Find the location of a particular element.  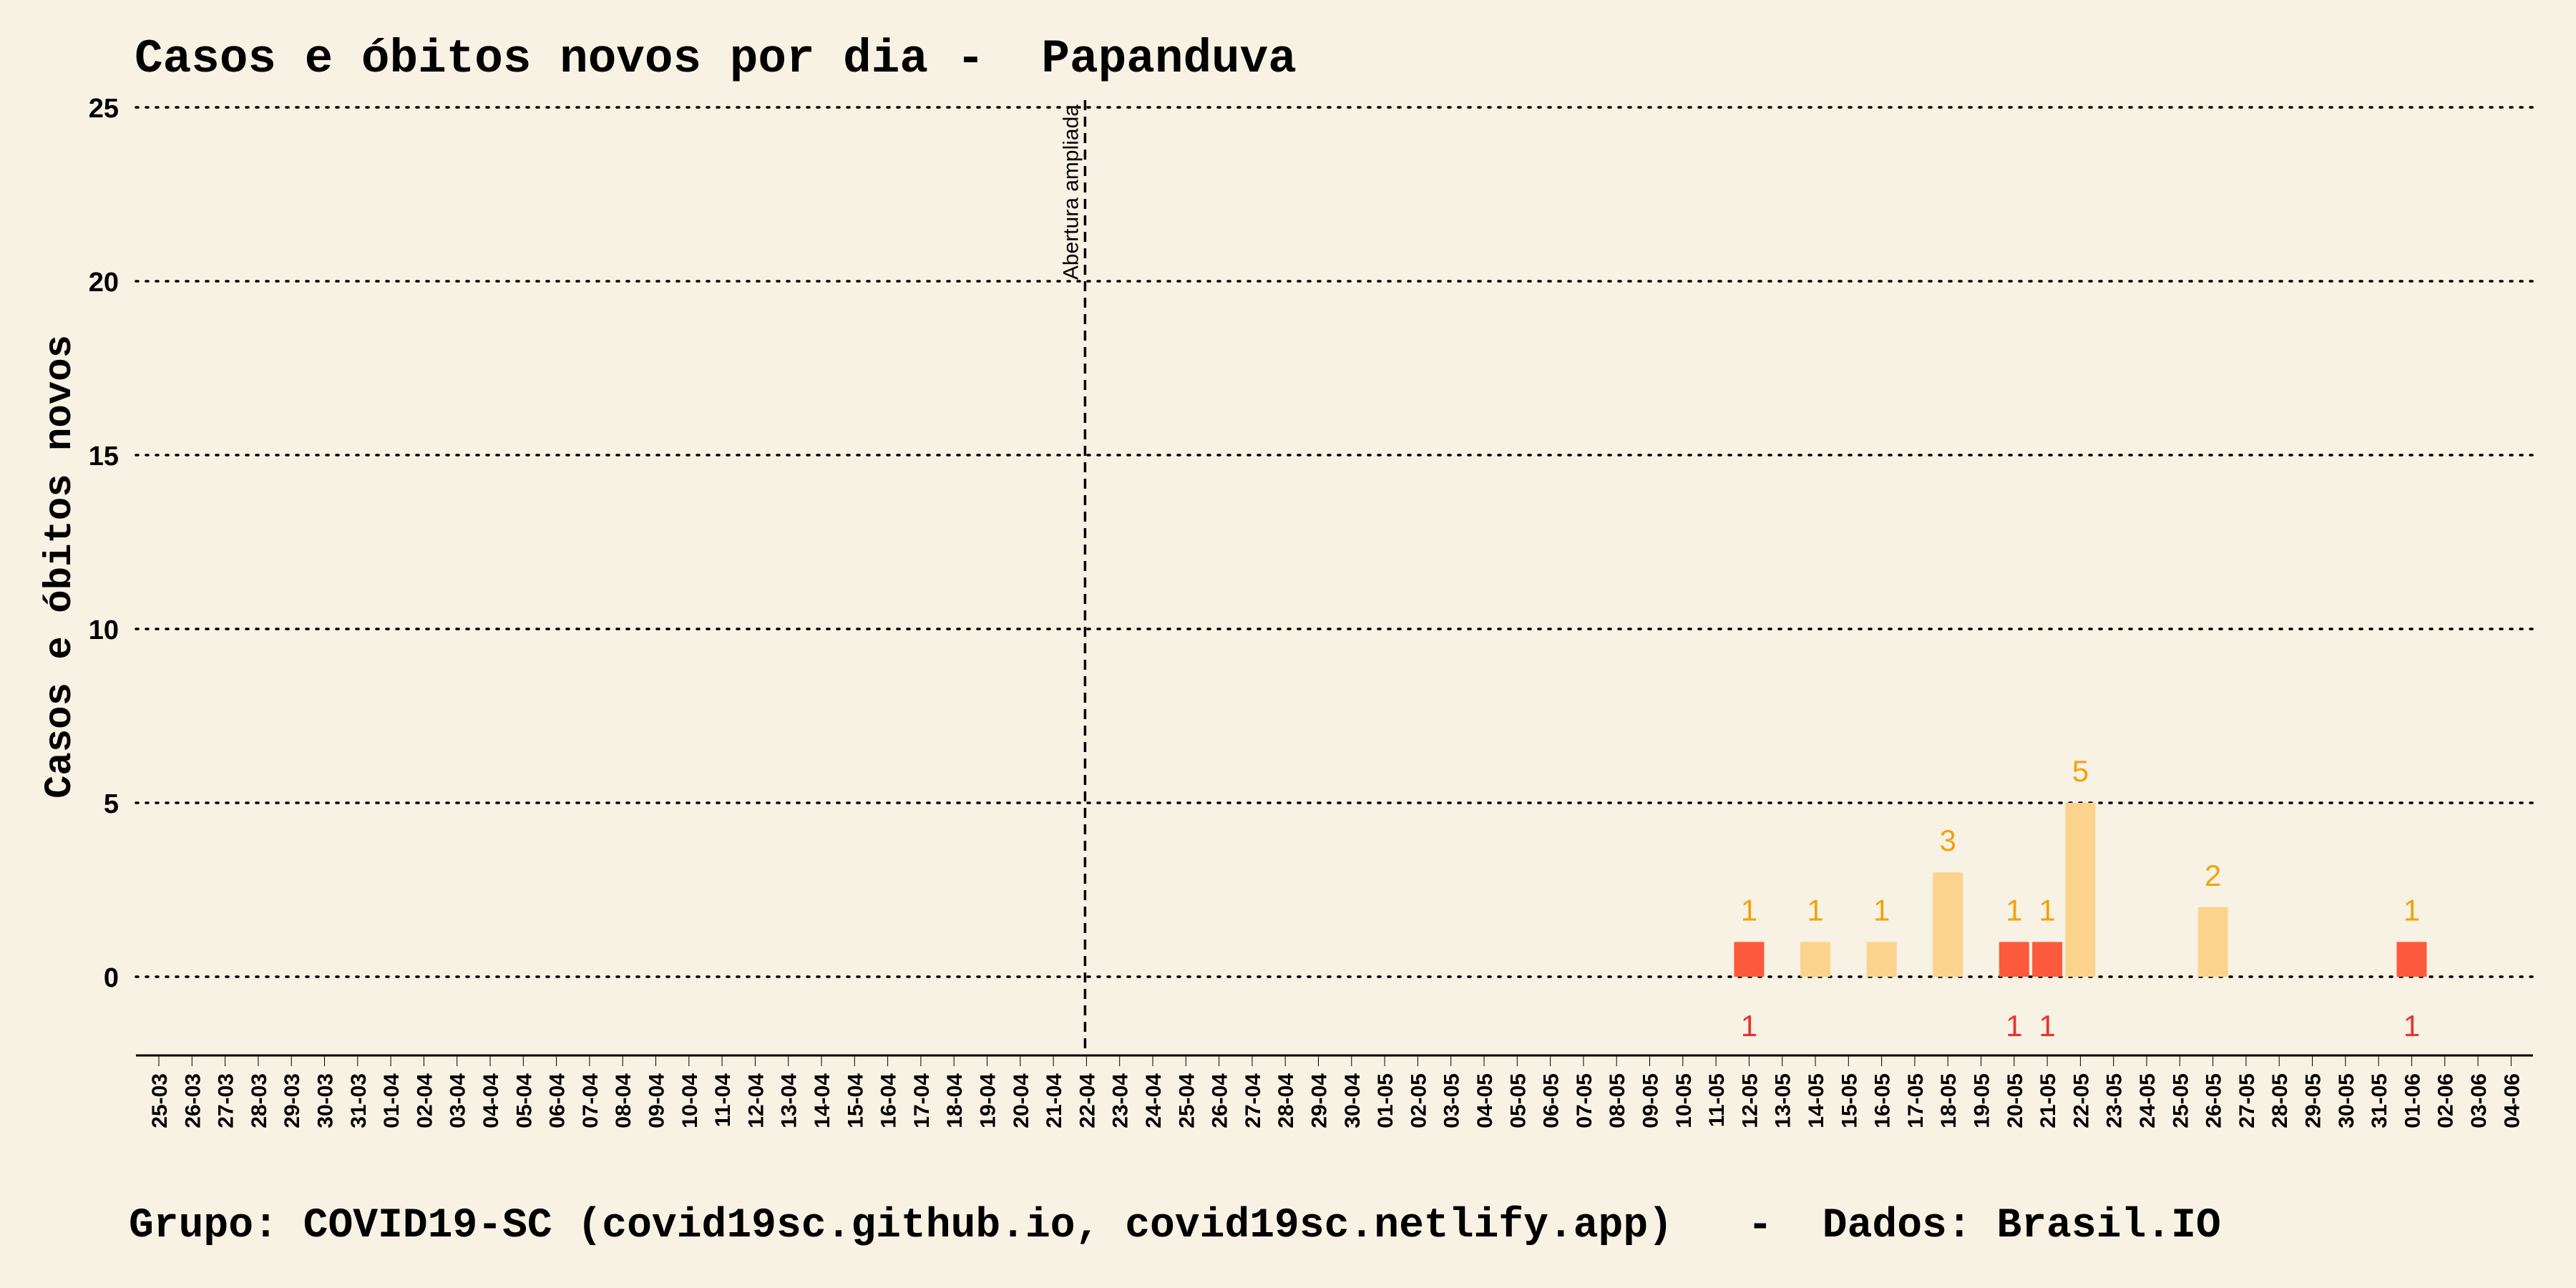

x-tick-label: 26-05 is located at coordinates (2214, 1100).